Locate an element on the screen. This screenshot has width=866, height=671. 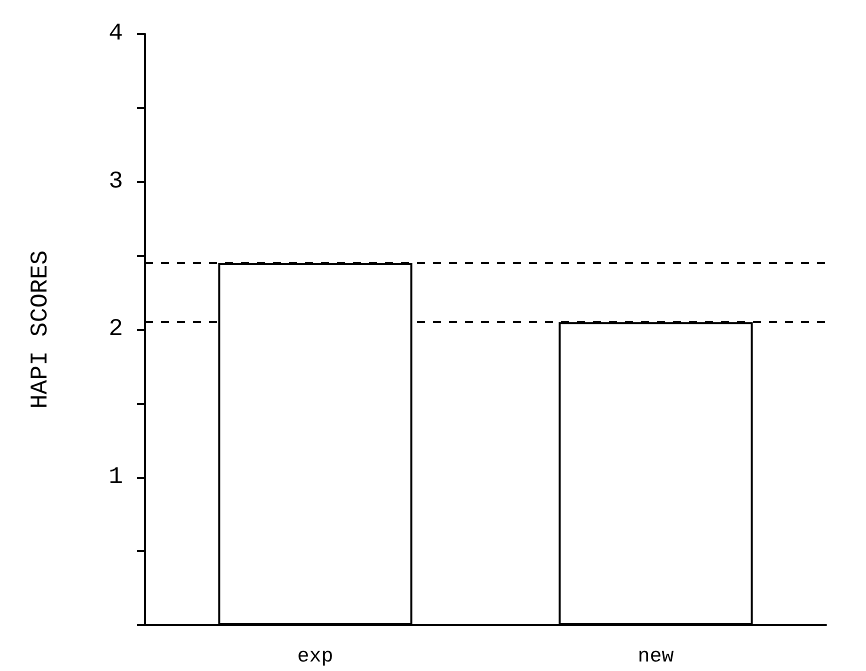
y-tick-label: 2 is located at coordinates (115, 329).